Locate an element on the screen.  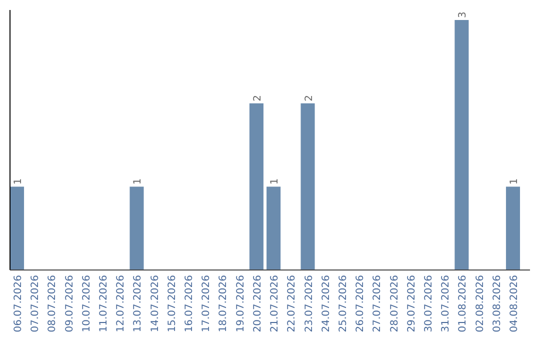
x-tick-label: 13.07.2026 is located at coordinates (138, 303).